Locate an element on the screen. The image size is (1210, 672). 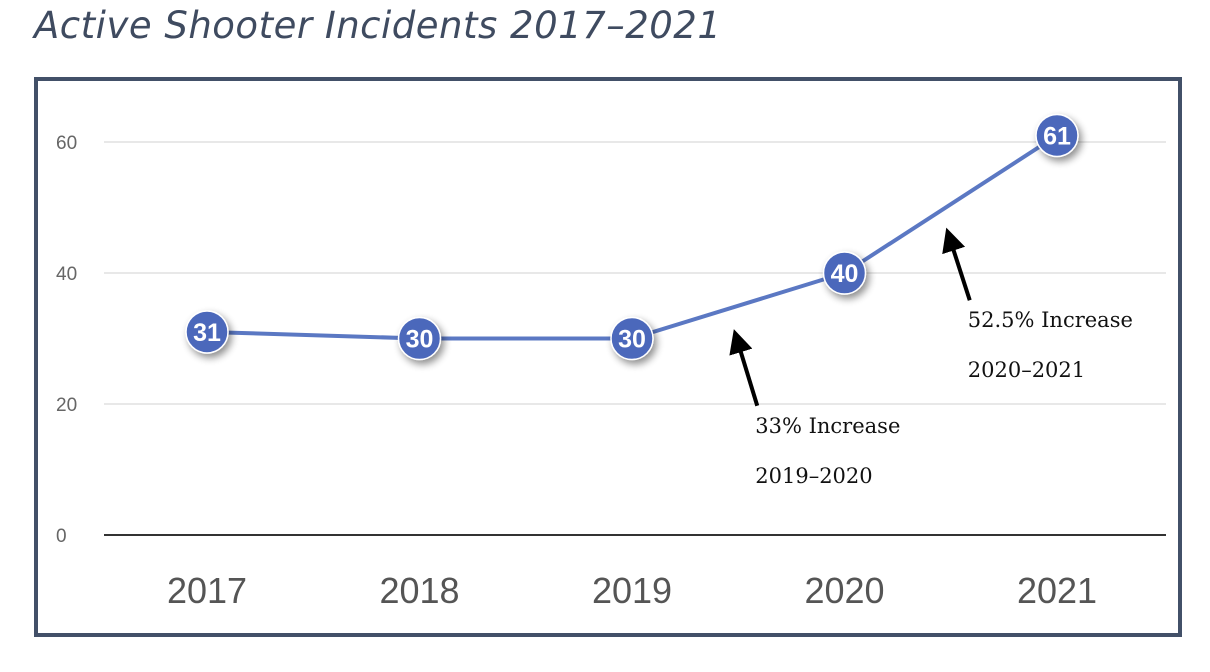
x-tick-label: 2018 is located at coordinates (419, 590).